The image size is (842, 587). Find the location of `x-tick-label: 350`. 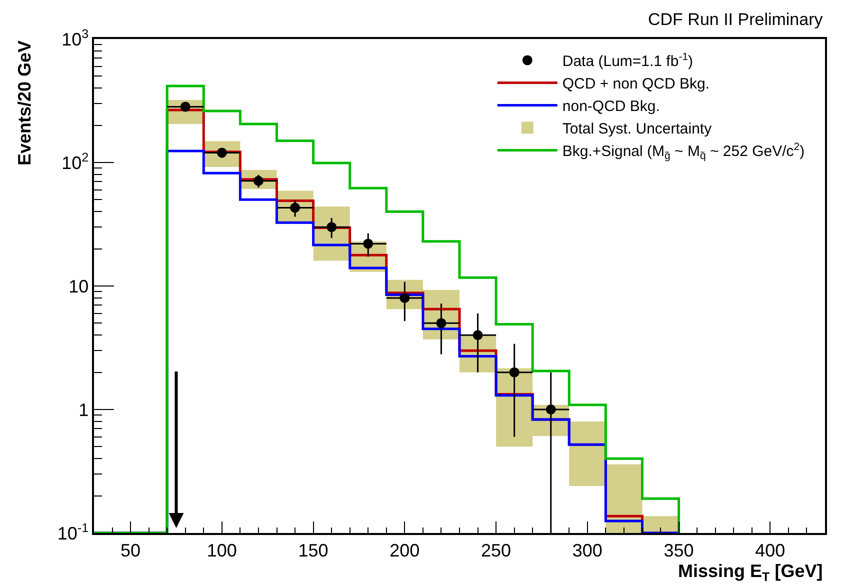

x-tick-label: 350 is located at coordinates (679, 550).